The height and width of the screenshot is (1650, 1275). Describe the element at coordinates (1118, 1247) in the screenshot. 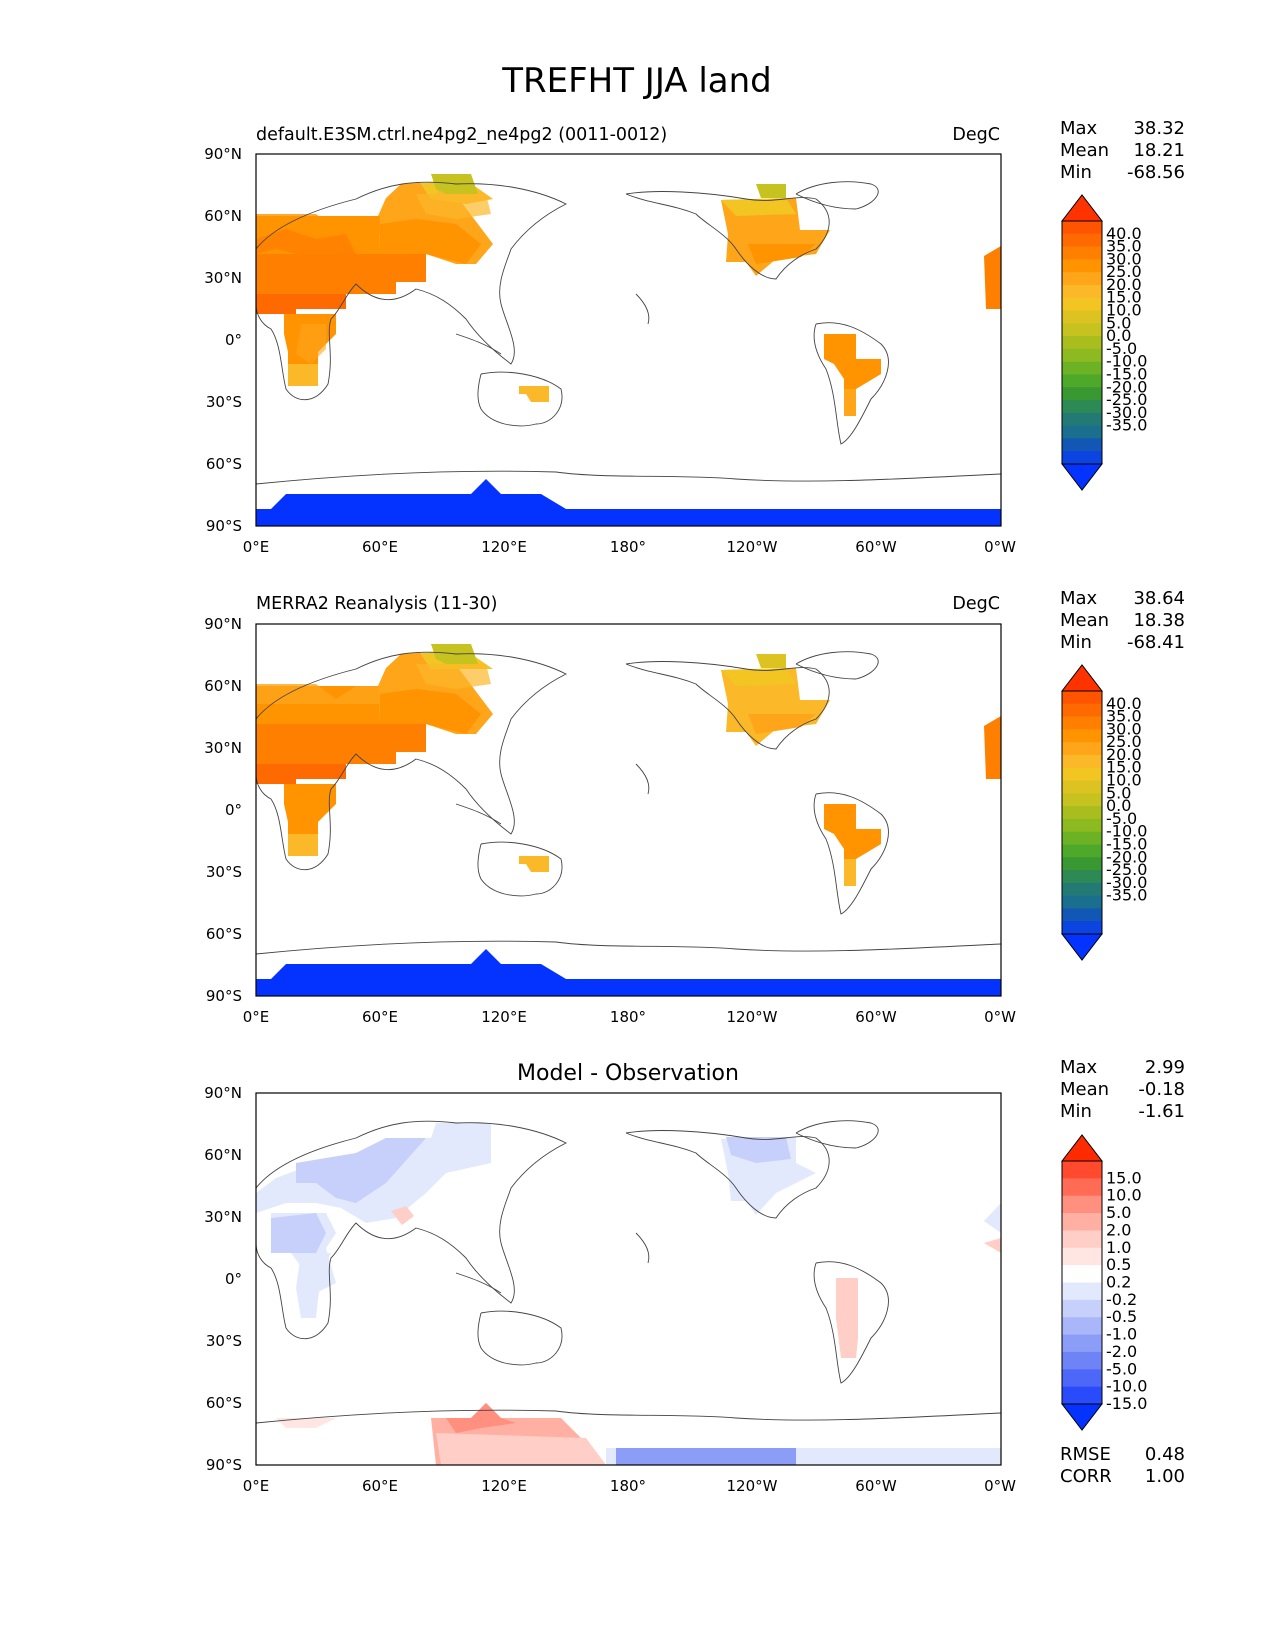

I see `colorbar-tick-label: 1.0` at that location.